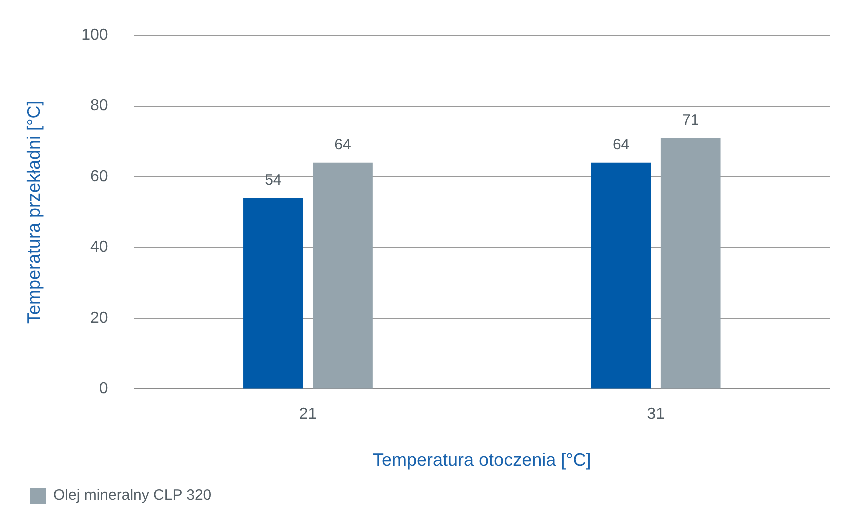 This screenshot has height=514, width=846. What do you see at coordinates (308, 415) in the screenshot?
I see `x-tick-label: 21` at bounding box center [308, 415].